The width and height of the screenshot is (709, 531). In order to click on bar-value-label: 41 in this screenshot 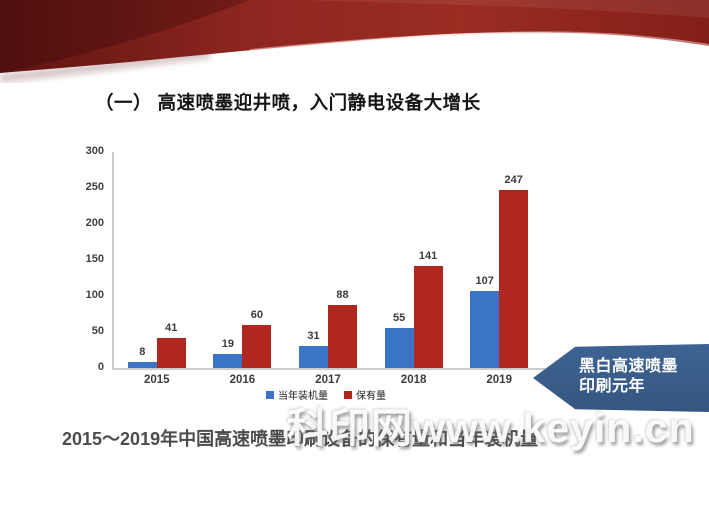, I will do `click(171, 328)`.